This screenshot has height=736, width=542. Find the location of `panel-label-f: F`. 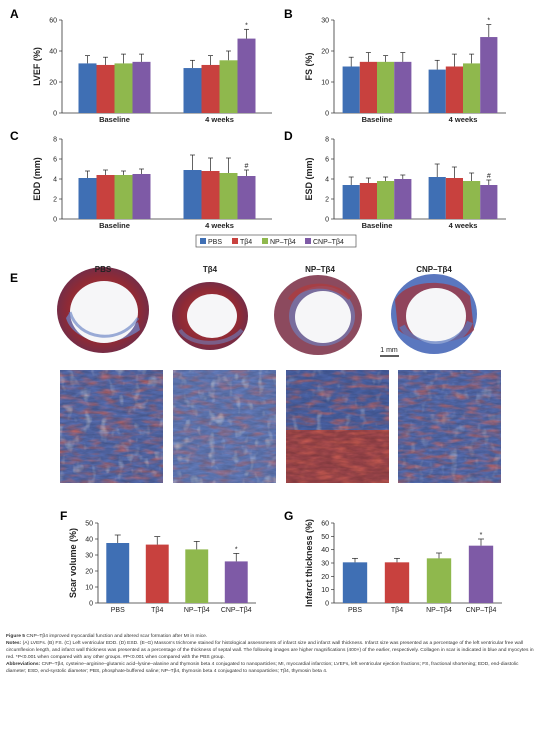

panel-label-f: F is located at coordinates (63, 516).